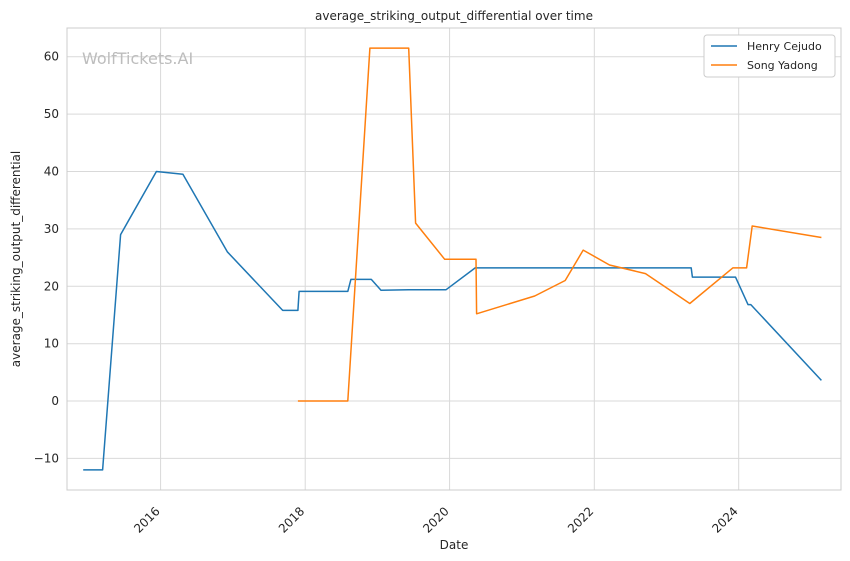 Image resolution: width=850 pixels, height=561 pixels. Describe the element at coordinates (51, 286) in the screenshot. I see `y-tick-label: 20` at that location.